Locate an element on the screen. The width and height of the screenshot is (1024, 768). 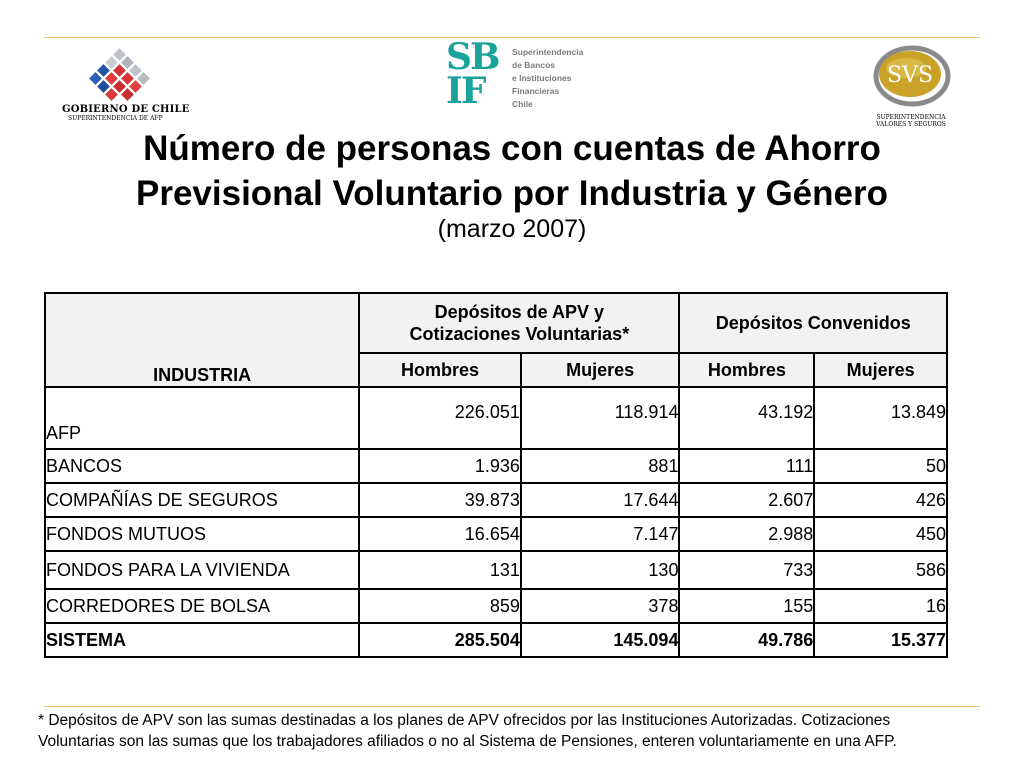
cell-value: 16.654 is located at coordinates (440, 534).